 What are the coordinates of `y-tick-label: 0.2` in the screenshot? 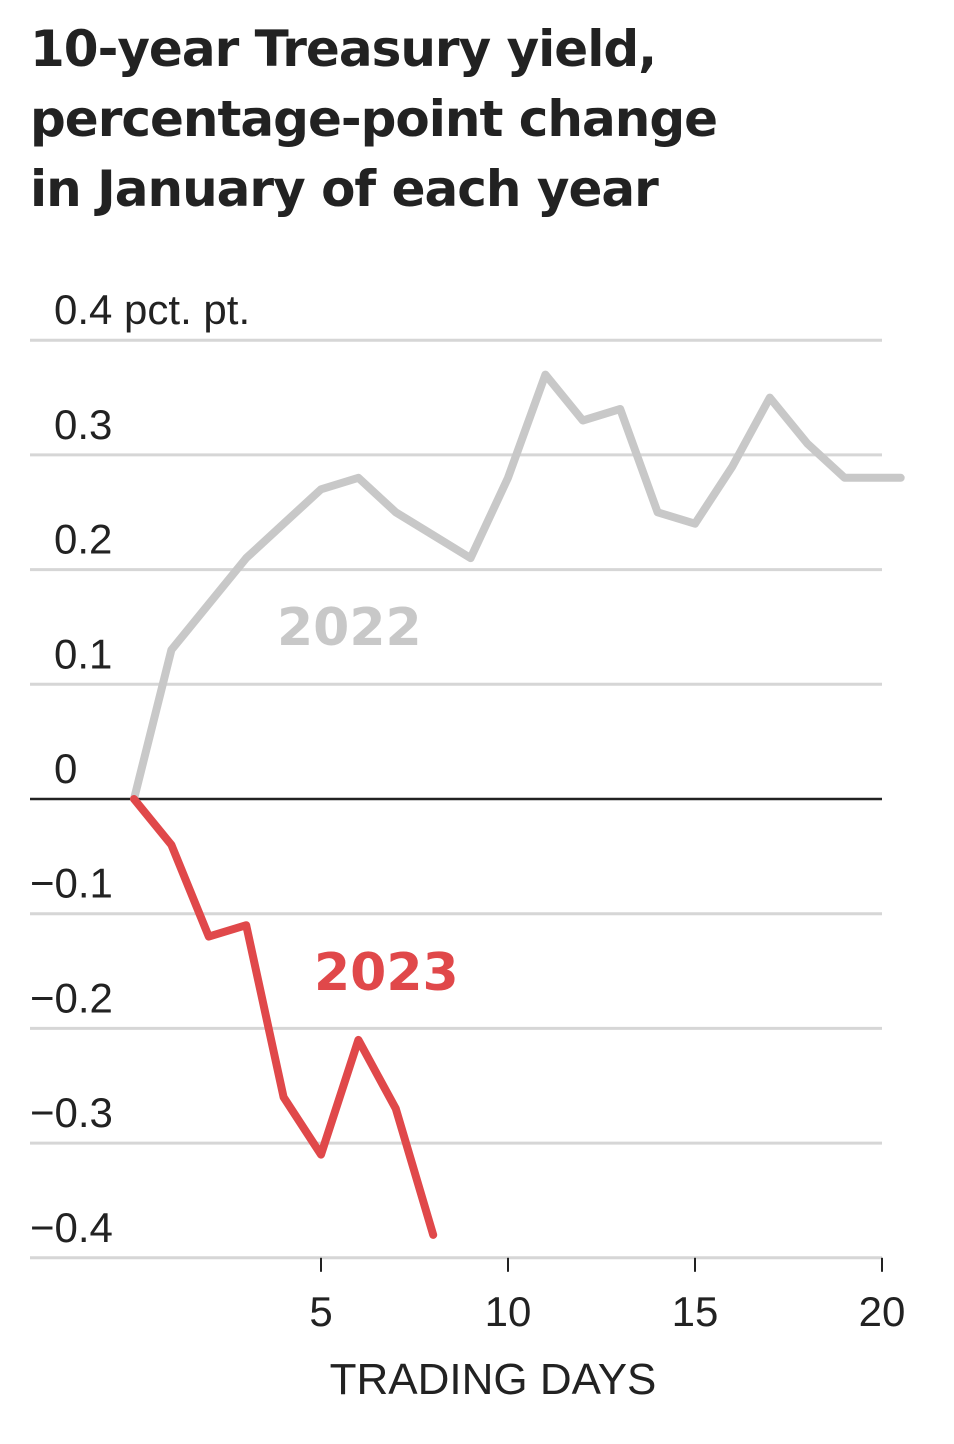 It's located at (83, 539).